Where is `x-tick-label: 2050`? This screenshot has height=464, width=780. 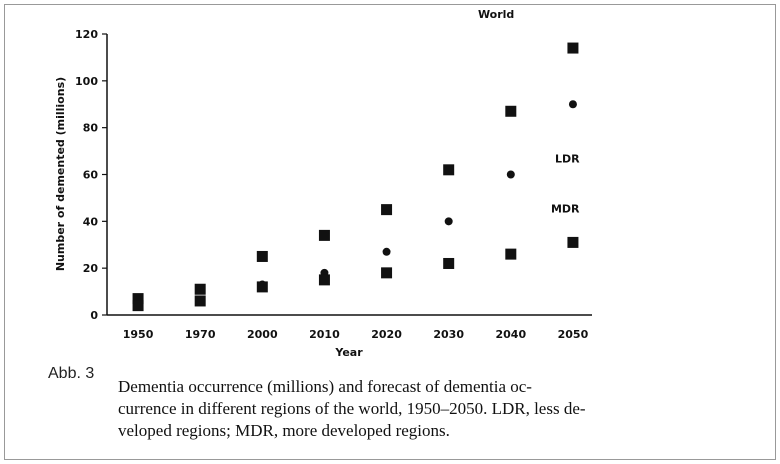
x-tick-label: 2050 is located at coordinates (573, 334).